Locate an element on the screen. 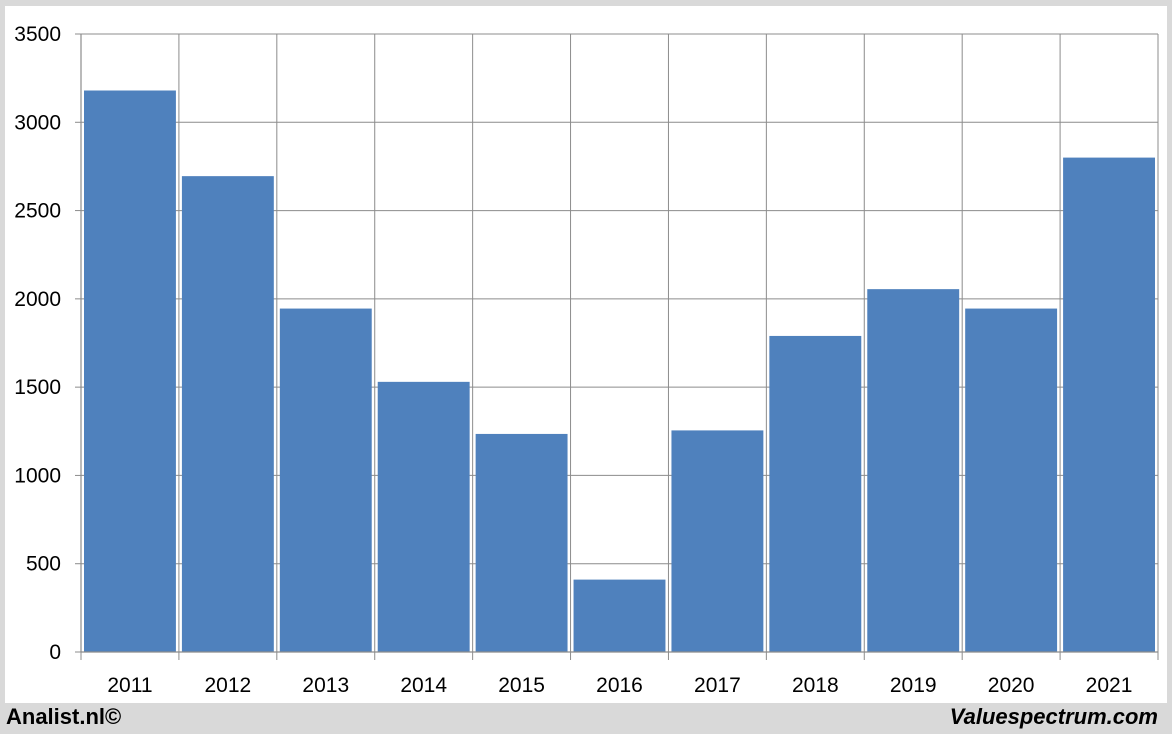 The image size is (1172, 734). y-tick-label: 1000 is located at coordinates (37, 475).